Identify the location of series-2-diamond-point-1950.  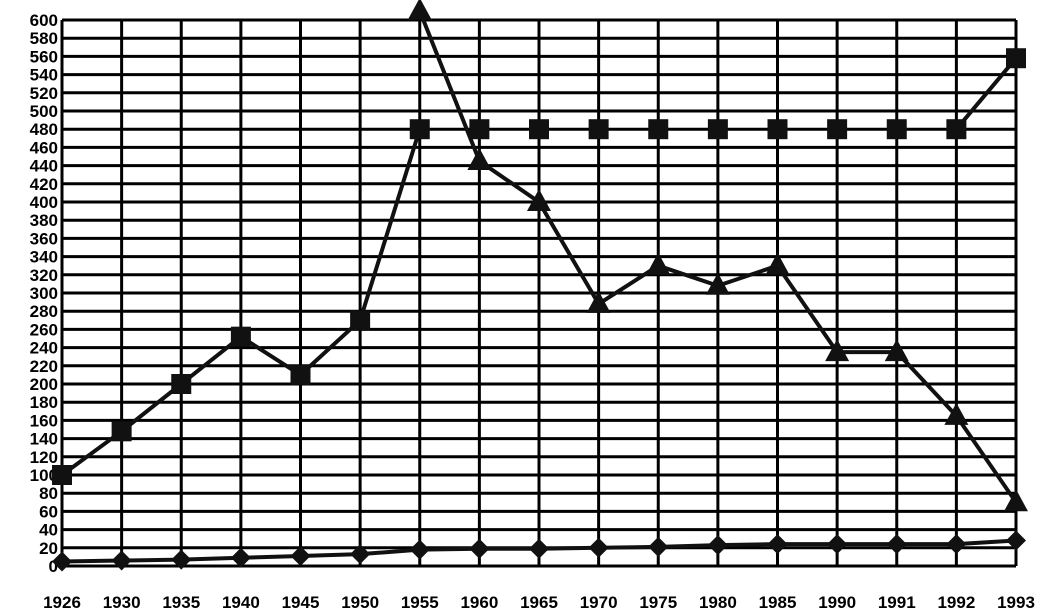
(360, 554).